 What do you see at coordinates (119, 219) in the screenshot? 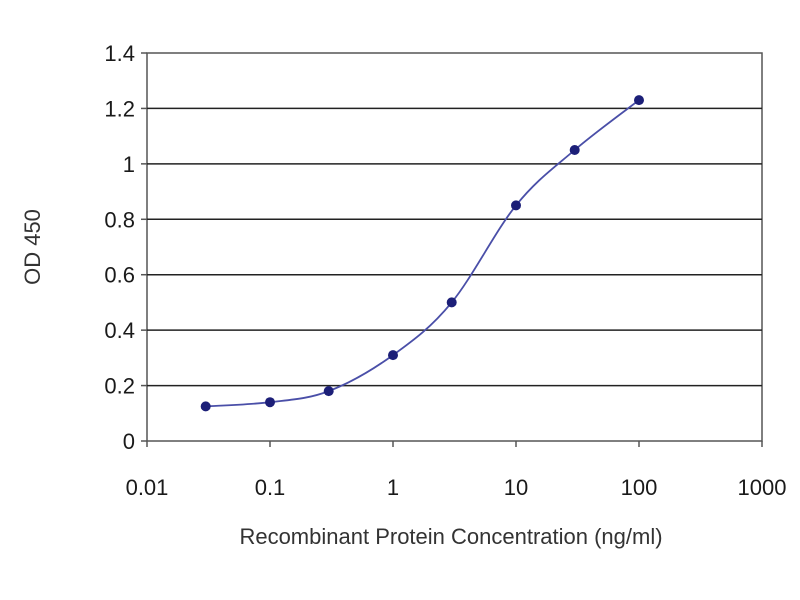
I see `y-tick-label: 0.8` at bounding box center [119, 219].